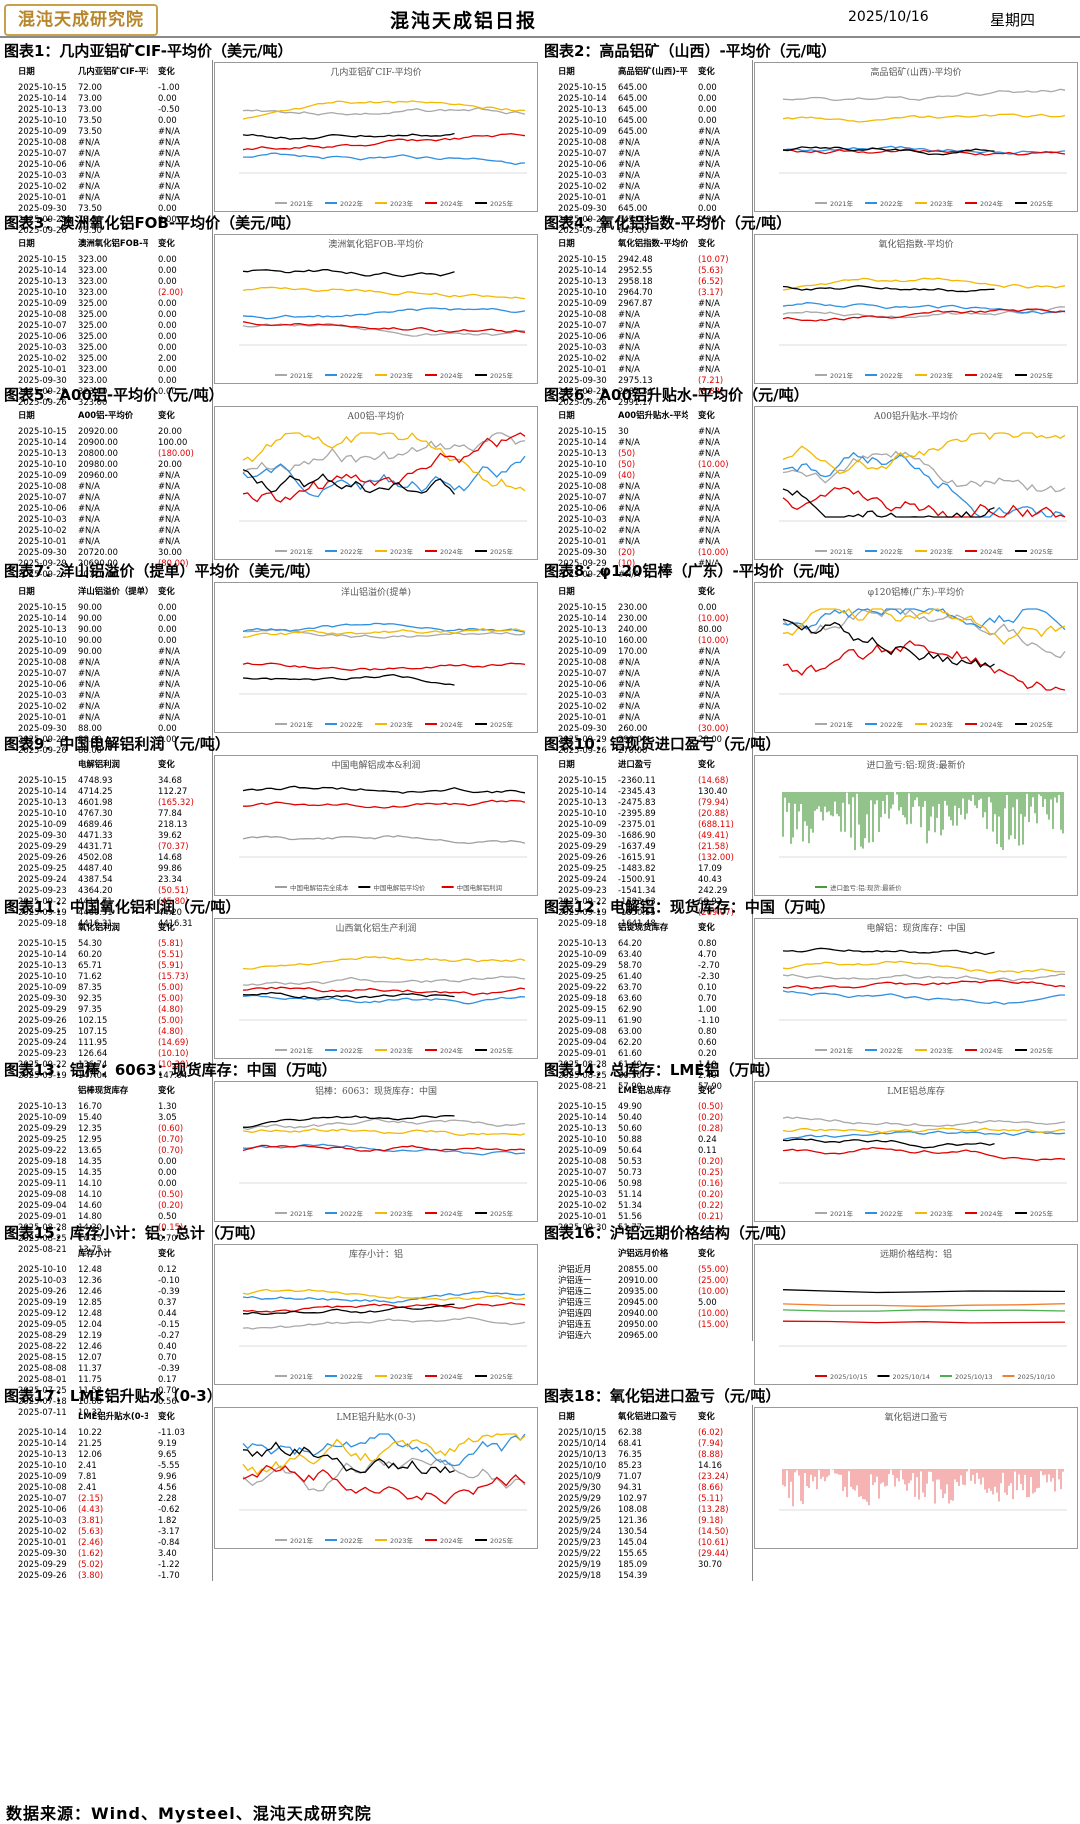 The height and width of the screenshot is (1824, 1080). What do you see at coordinates (106, 764) in the screenshot?
I see `table-header: 电解铝利润 变化` at bounding box center [106, 764].